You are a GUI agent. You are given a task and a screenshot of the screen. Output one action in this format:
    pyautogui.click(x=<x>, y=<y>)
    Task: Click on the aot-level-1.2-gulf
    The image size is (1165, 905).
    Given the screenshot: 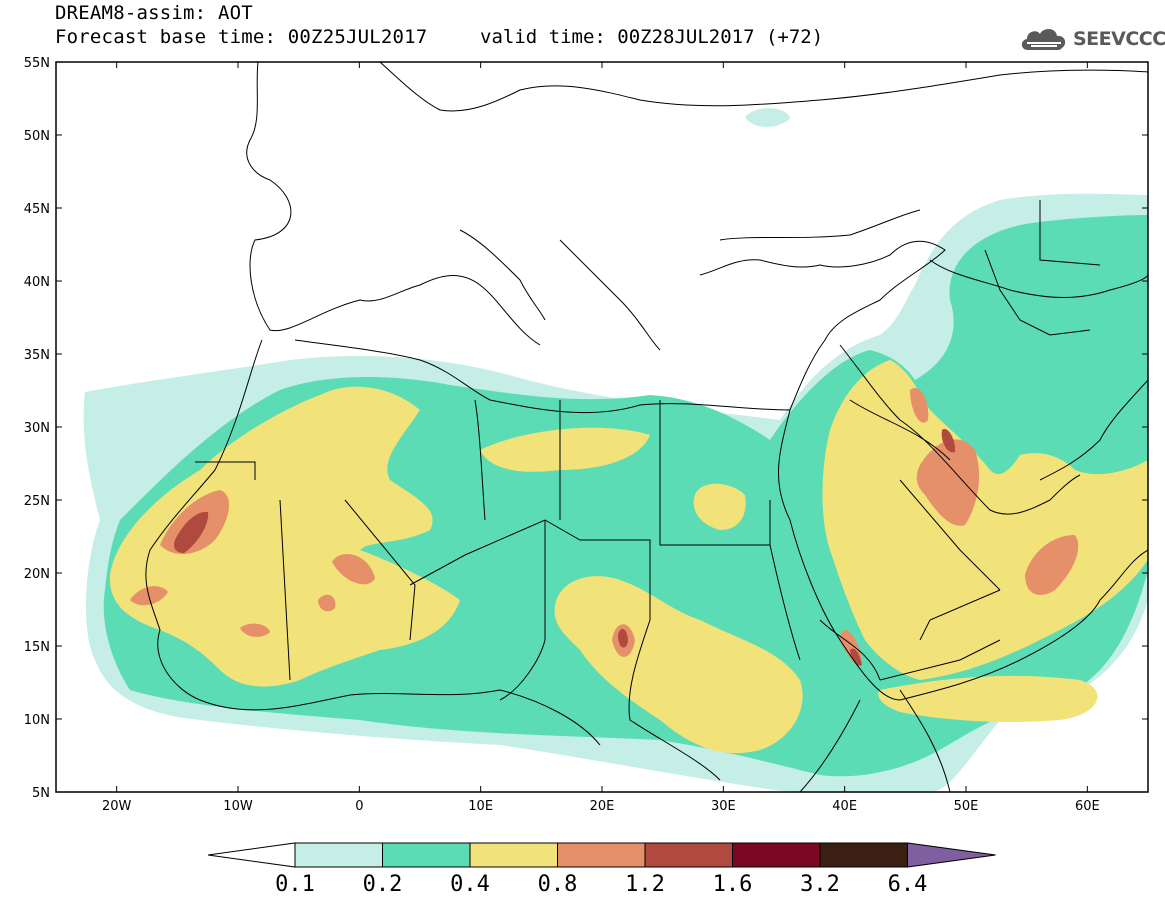 What is the action you would take?
    pyautogui.click(x=948, y=441)
    